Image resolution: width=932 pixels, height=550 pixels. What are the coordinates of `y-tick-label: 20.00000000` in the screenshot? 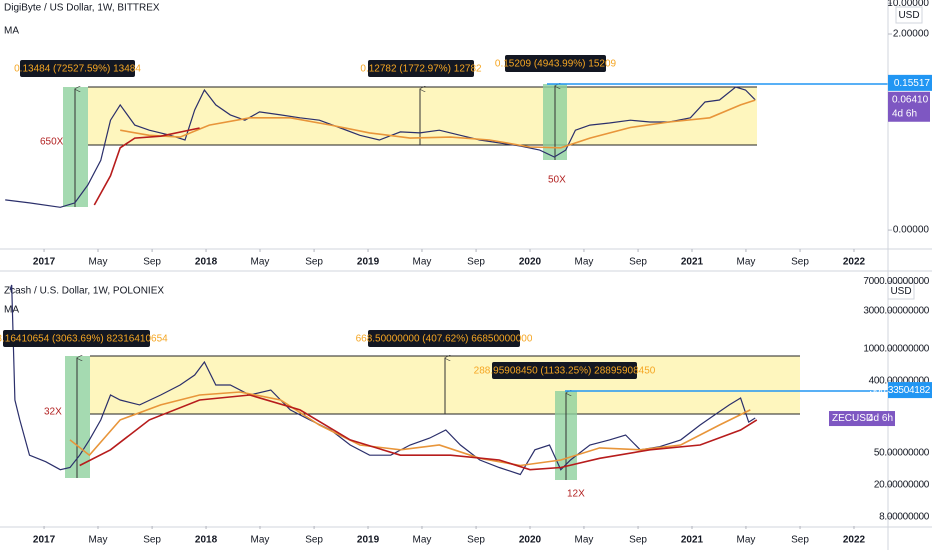 It's located at (902, 485).